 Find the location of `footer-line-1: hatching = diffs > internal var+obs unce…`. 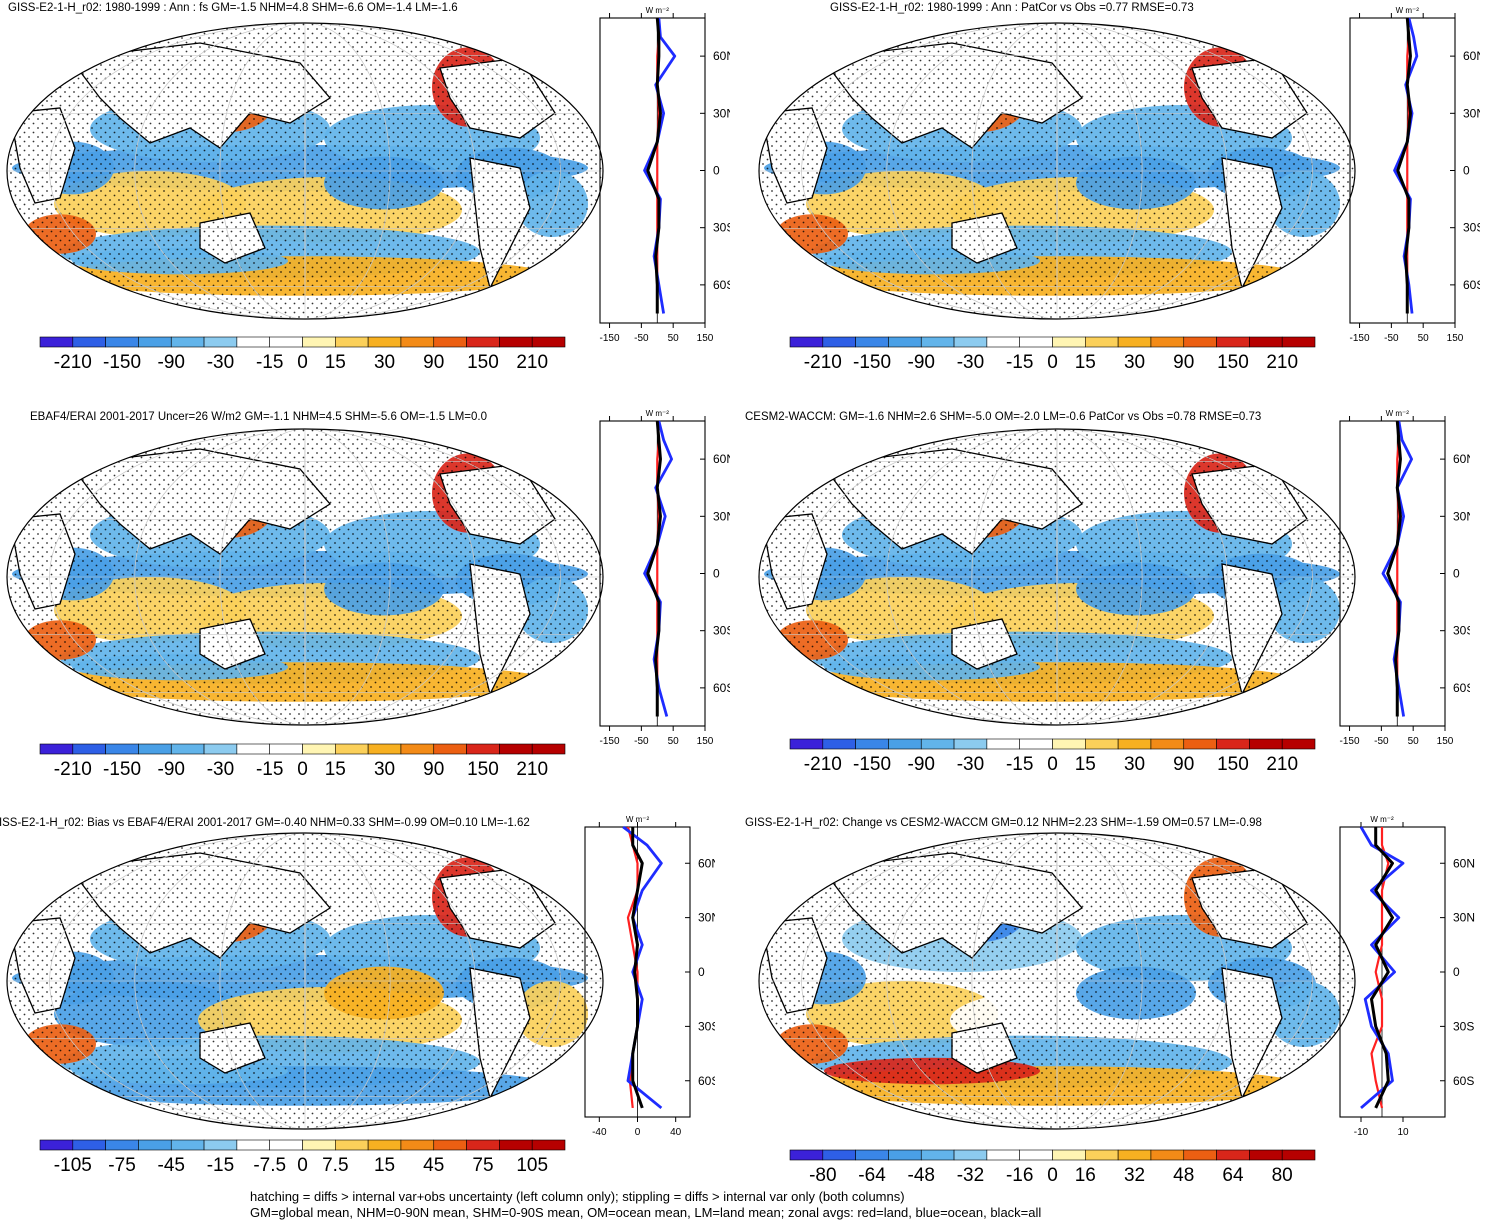

footer-line-1: hatching = diffs > internal var+obs unce… is located at coordinates (577, 1196).